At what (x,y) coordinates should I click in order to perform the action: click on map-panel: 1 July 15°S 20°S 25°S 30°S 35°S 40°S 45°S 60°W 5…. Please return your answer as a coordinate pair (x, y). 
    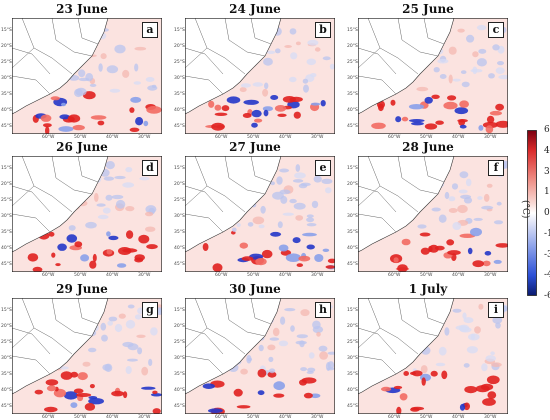
    Looking at the image, I should click on (427, 351).